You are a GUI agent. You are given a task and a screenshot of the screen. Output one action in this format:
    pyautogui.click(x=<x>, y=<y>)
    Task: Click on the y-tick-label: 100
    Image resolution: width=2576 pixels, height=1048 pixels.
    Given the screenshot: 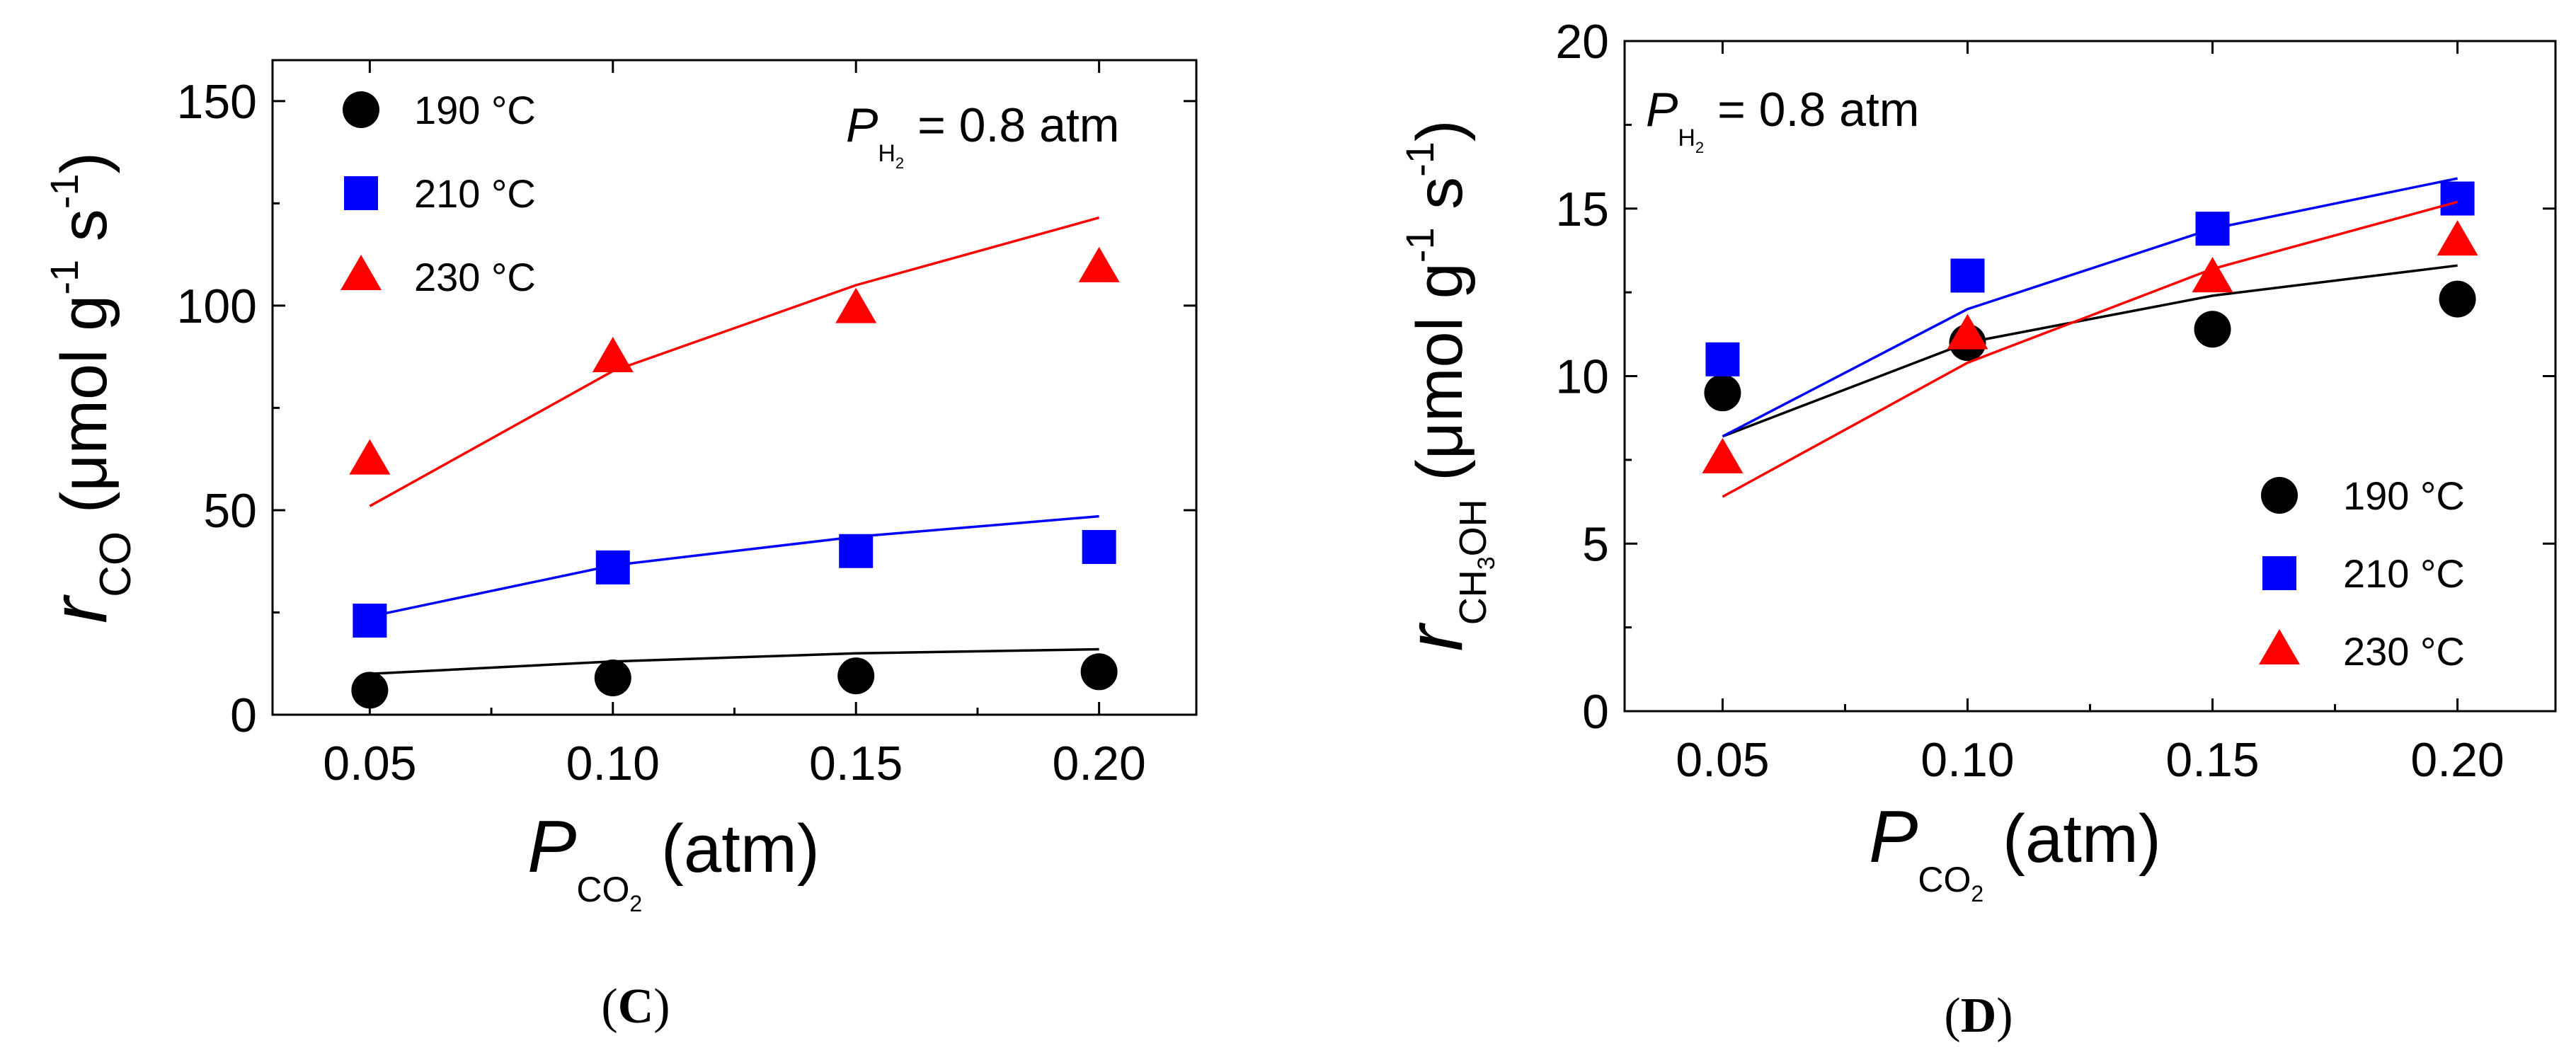 What is the action you would take?
    pyautogui.click(x=217, y=306)
    